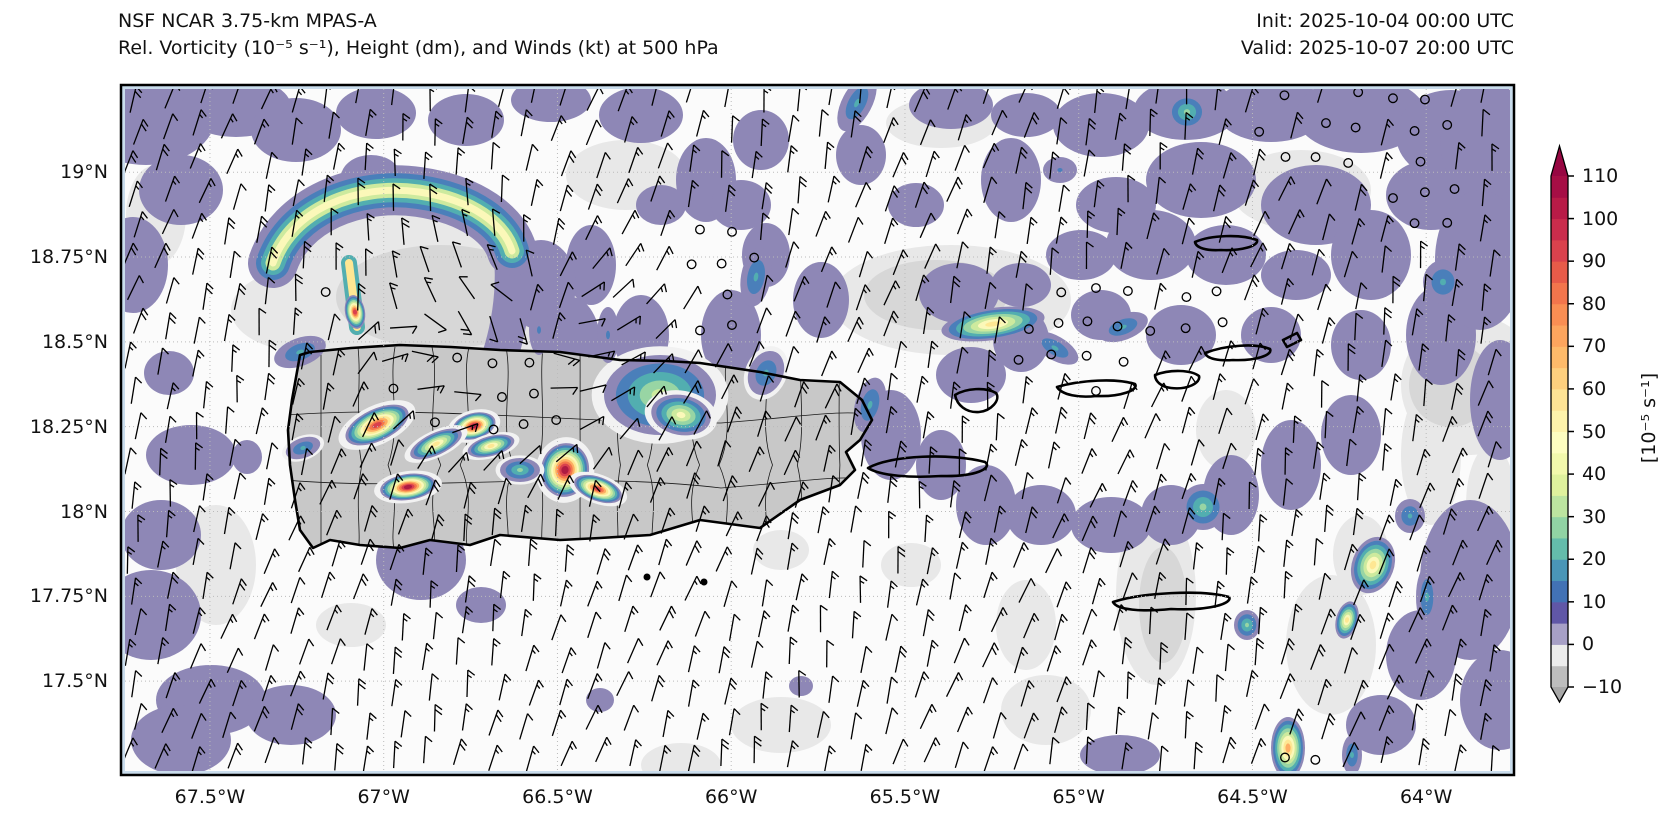 The image size is (1679, 831). I want to click on colorbar-tick-label: 40, so click(1594, 474).